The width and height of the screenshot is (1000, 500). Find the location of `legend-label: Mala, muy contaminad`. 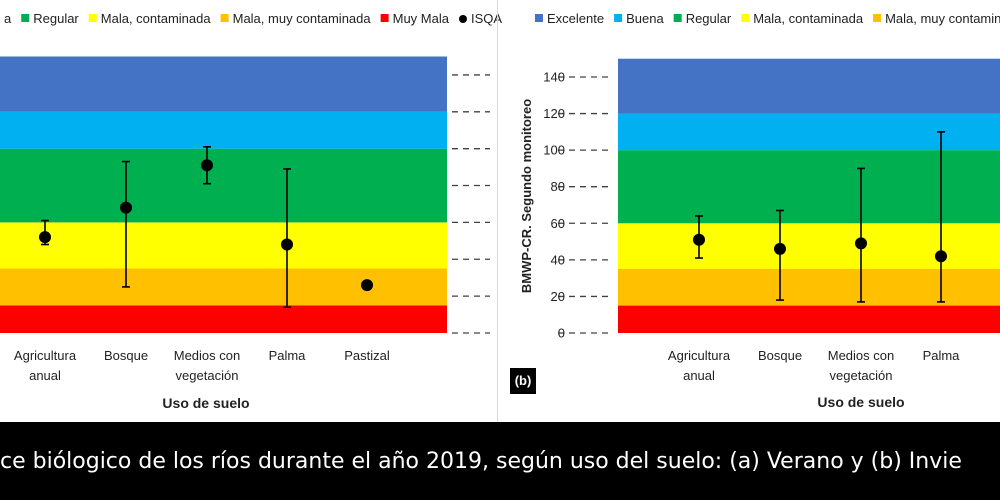

legend-label: Mala, muy contaminad is located at coordinates (942, 18).